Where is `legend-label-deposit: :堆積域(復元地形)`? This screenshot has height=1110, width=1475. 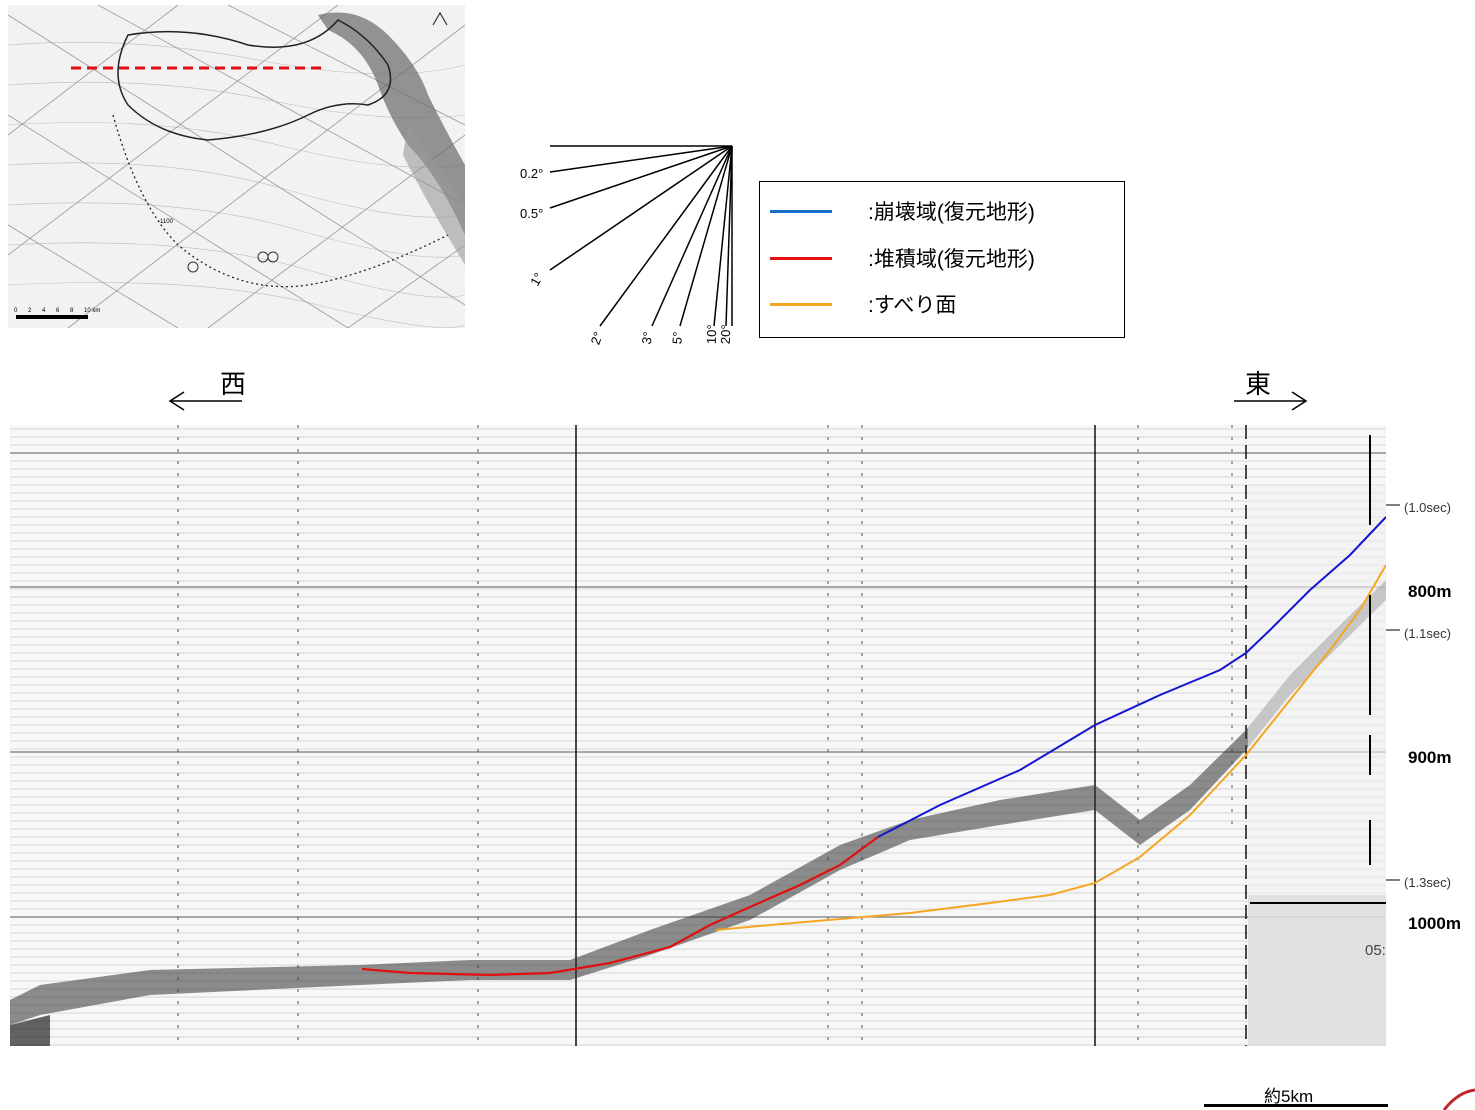
legend-label-deposit: :堆積域(復元地形) is located at coordinates (951, 259).